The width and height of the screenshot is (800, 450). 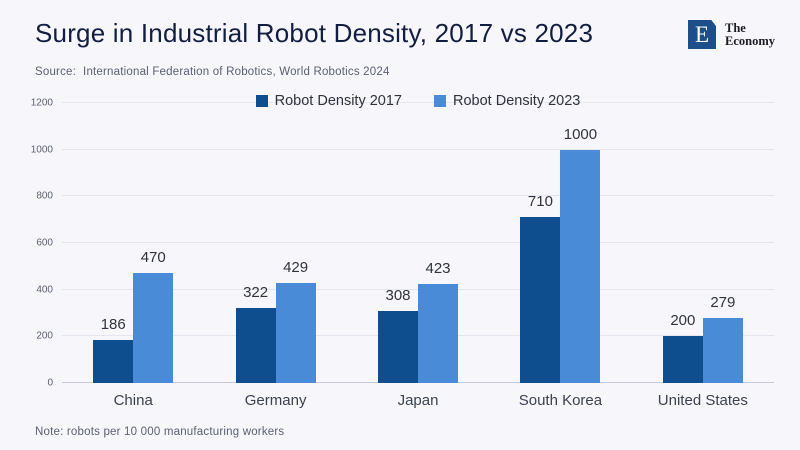 What do you see at coordinates (295, 321) in the screenshot?
I see `bar-2023: 429` at bounding box center [295, 321].